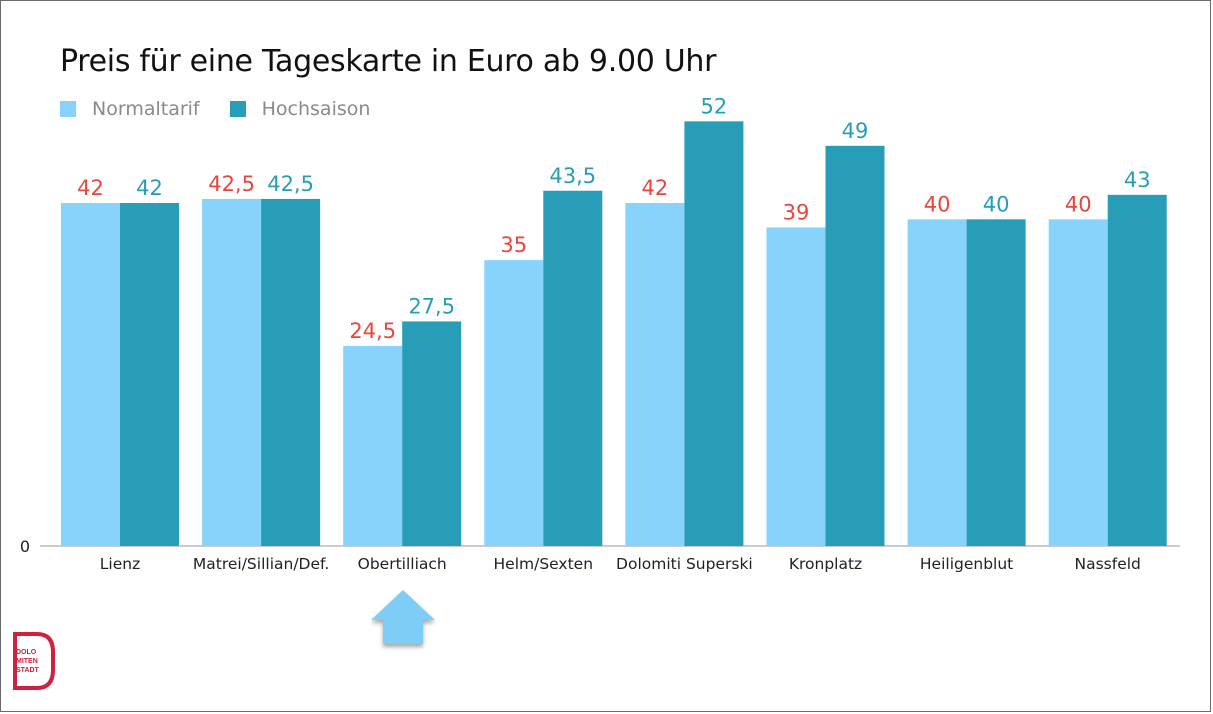 The height and width of the screenshot is (714, 1213). What do you see at coordinates (26, 652) in the screenshot?
I see `svg-text: DOLO` at bounding box center [26, 652].